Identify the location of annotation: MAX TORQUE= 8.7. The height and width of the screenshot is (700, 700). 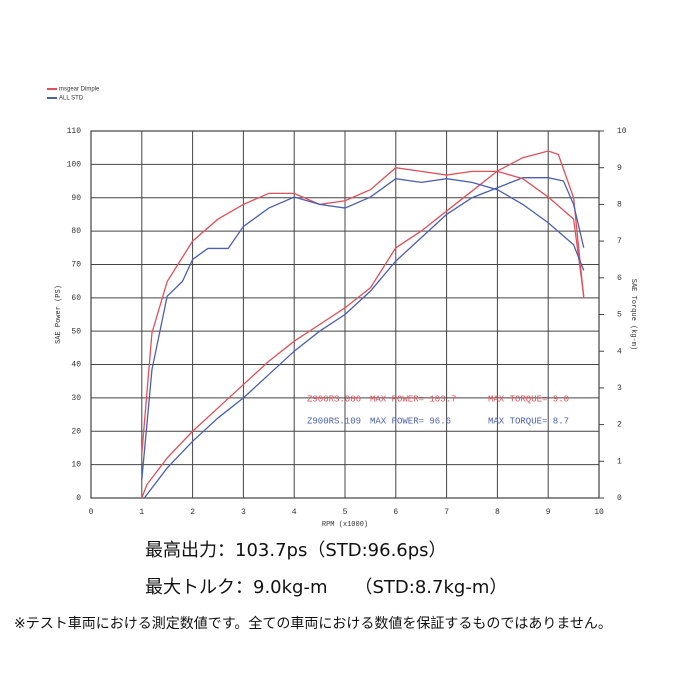
(528, 421).